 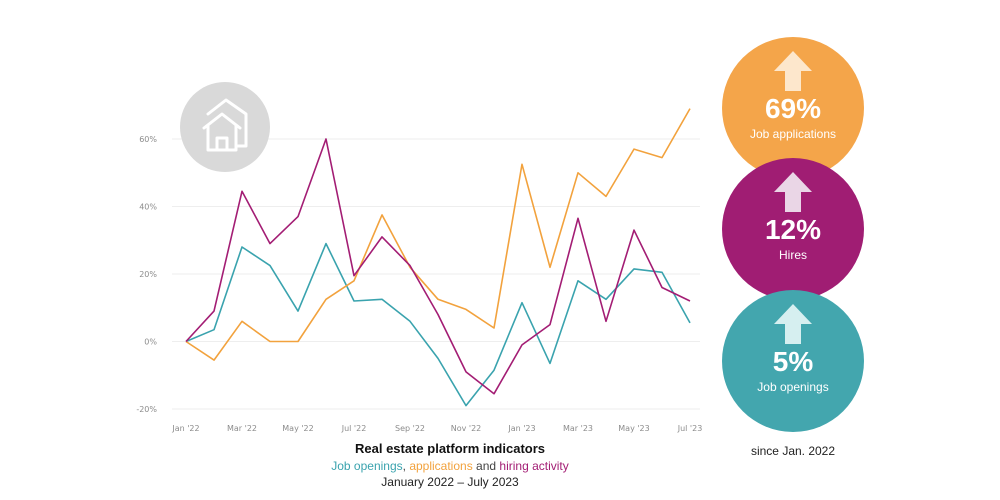 What do you see at coordinates (450, 482) in the screenshot?
I see `chart-date-range: January 2022 – July 2023` at bounding box center [450, 482].